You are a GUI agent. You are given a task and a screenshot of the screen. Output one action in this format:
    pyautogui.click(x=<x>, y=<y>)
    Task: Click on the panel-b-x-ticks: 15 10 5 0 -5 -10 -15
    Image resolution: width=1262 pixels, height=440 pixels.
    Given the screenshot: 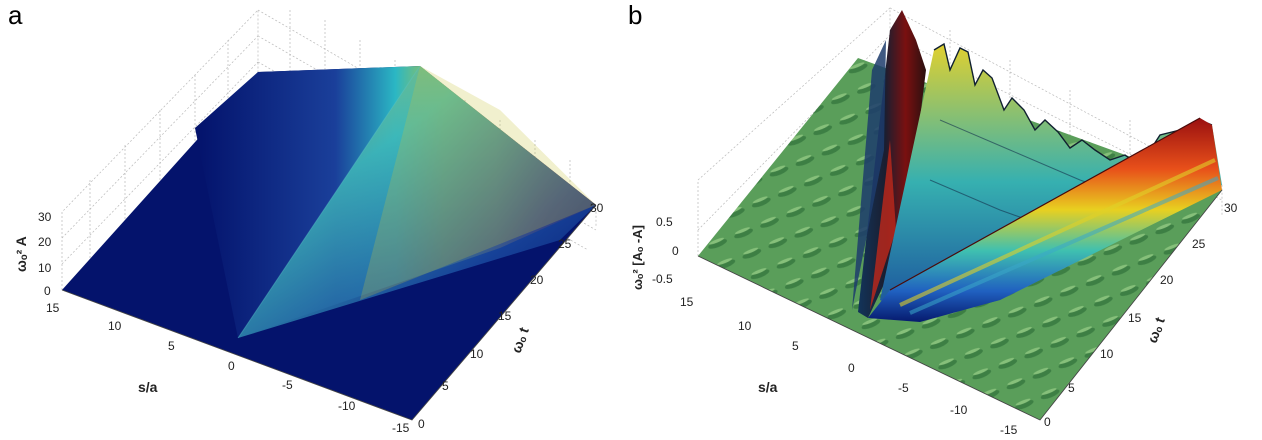 What is the action you would take?
    pyautogui.click(x=849, y=366)
    